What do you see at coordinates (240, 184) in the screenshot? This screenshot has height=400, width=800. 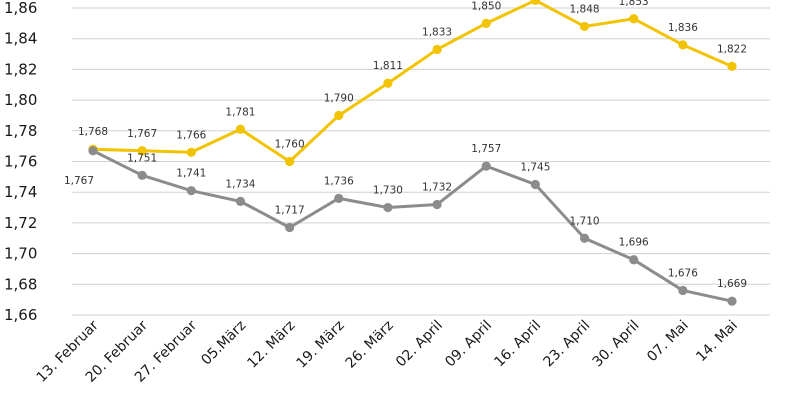 I see `gray-series-data-label: 1,734` at bounding box center [240, 184].